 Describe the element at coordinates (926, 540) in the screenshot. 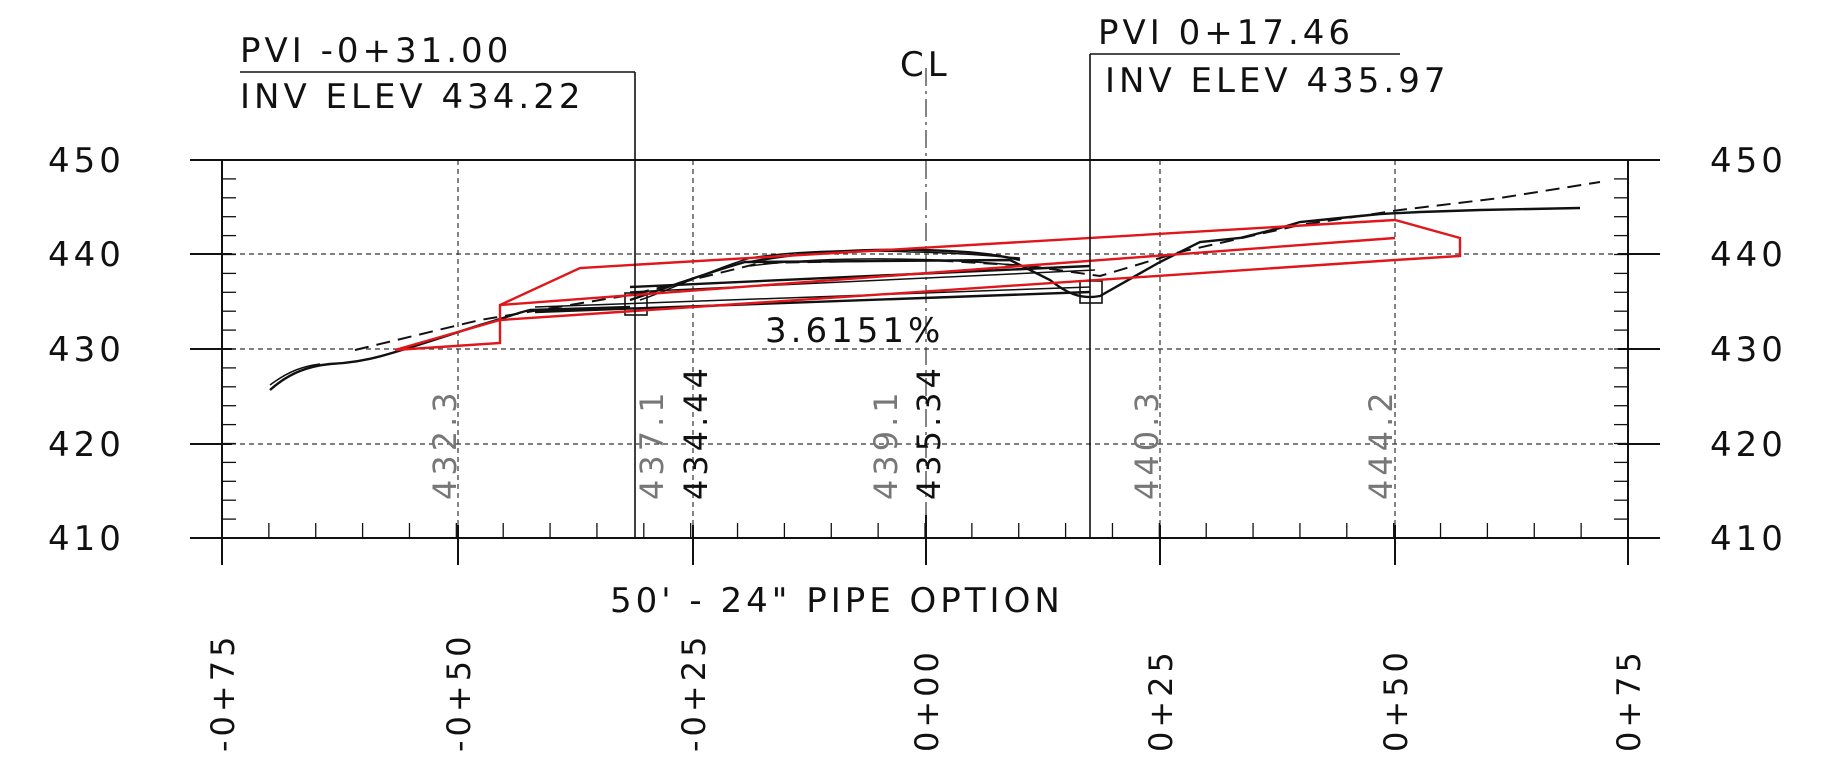

I see `station-major-ticks` at that location.